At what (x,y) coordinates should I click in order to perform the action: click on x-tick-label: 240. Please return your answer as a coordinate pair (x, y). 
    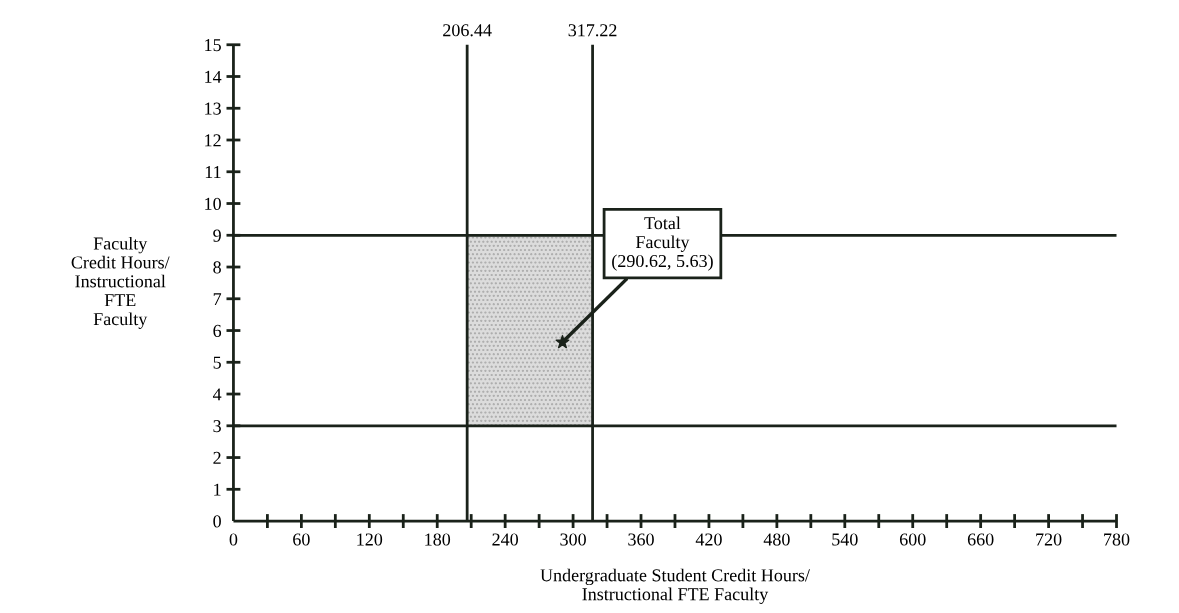
    Looking at the image, I should click on (505, 539).